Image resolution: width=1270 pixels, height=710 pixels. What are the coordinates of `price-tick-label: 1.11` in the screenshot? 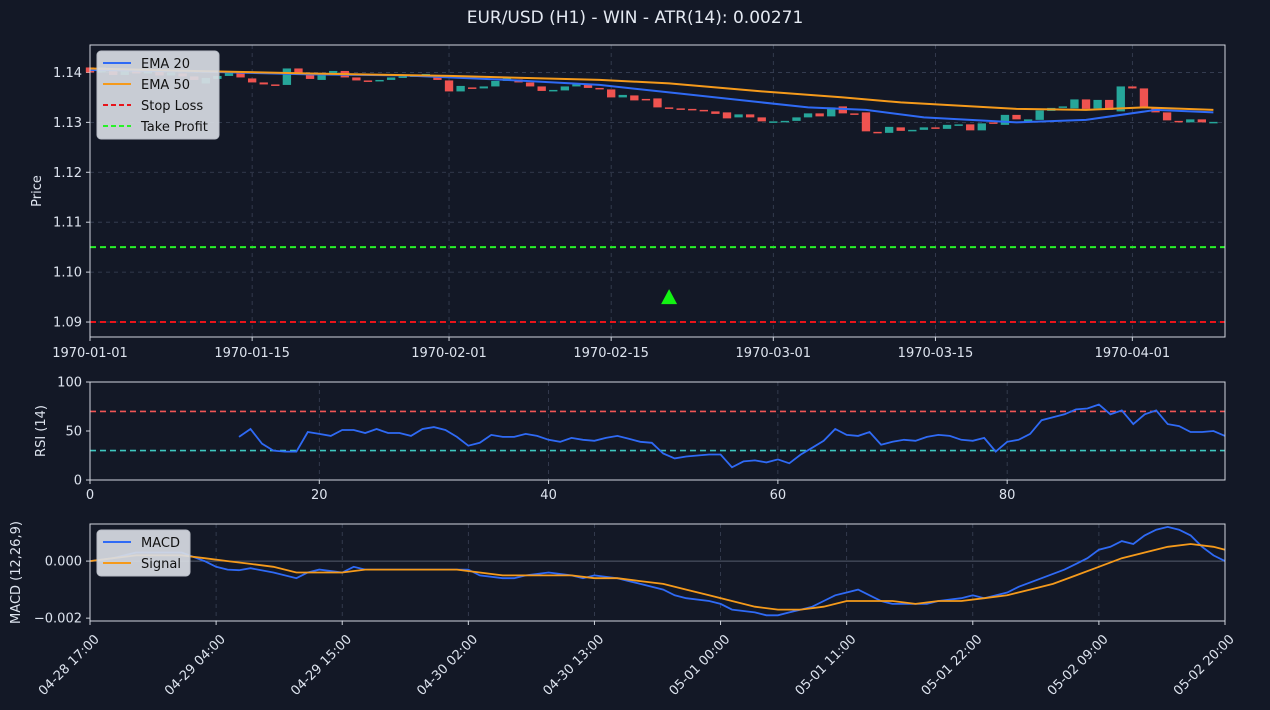 It's located at (67, 223).